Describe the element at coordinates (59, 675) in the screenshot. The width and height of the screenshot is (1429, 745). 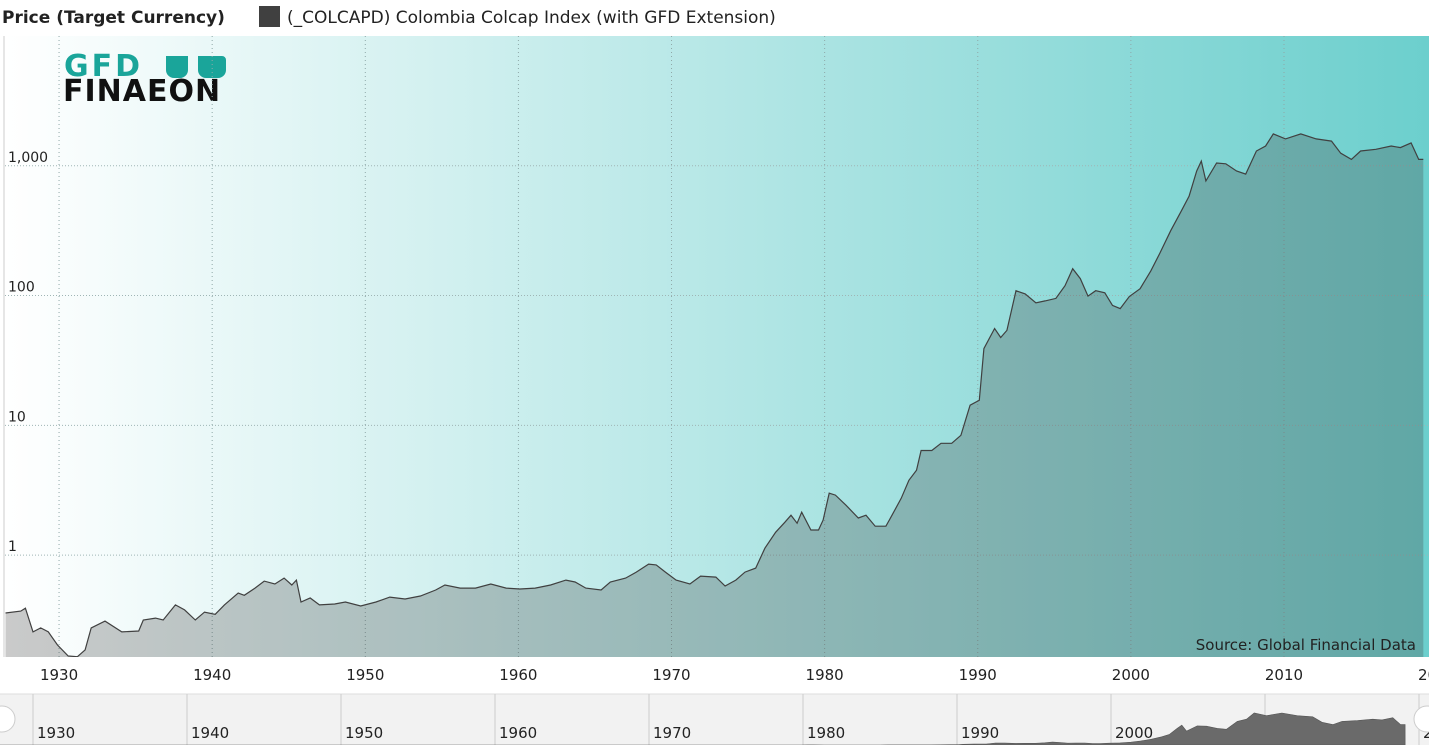
I see `x-tick-label: 1930` at that location.